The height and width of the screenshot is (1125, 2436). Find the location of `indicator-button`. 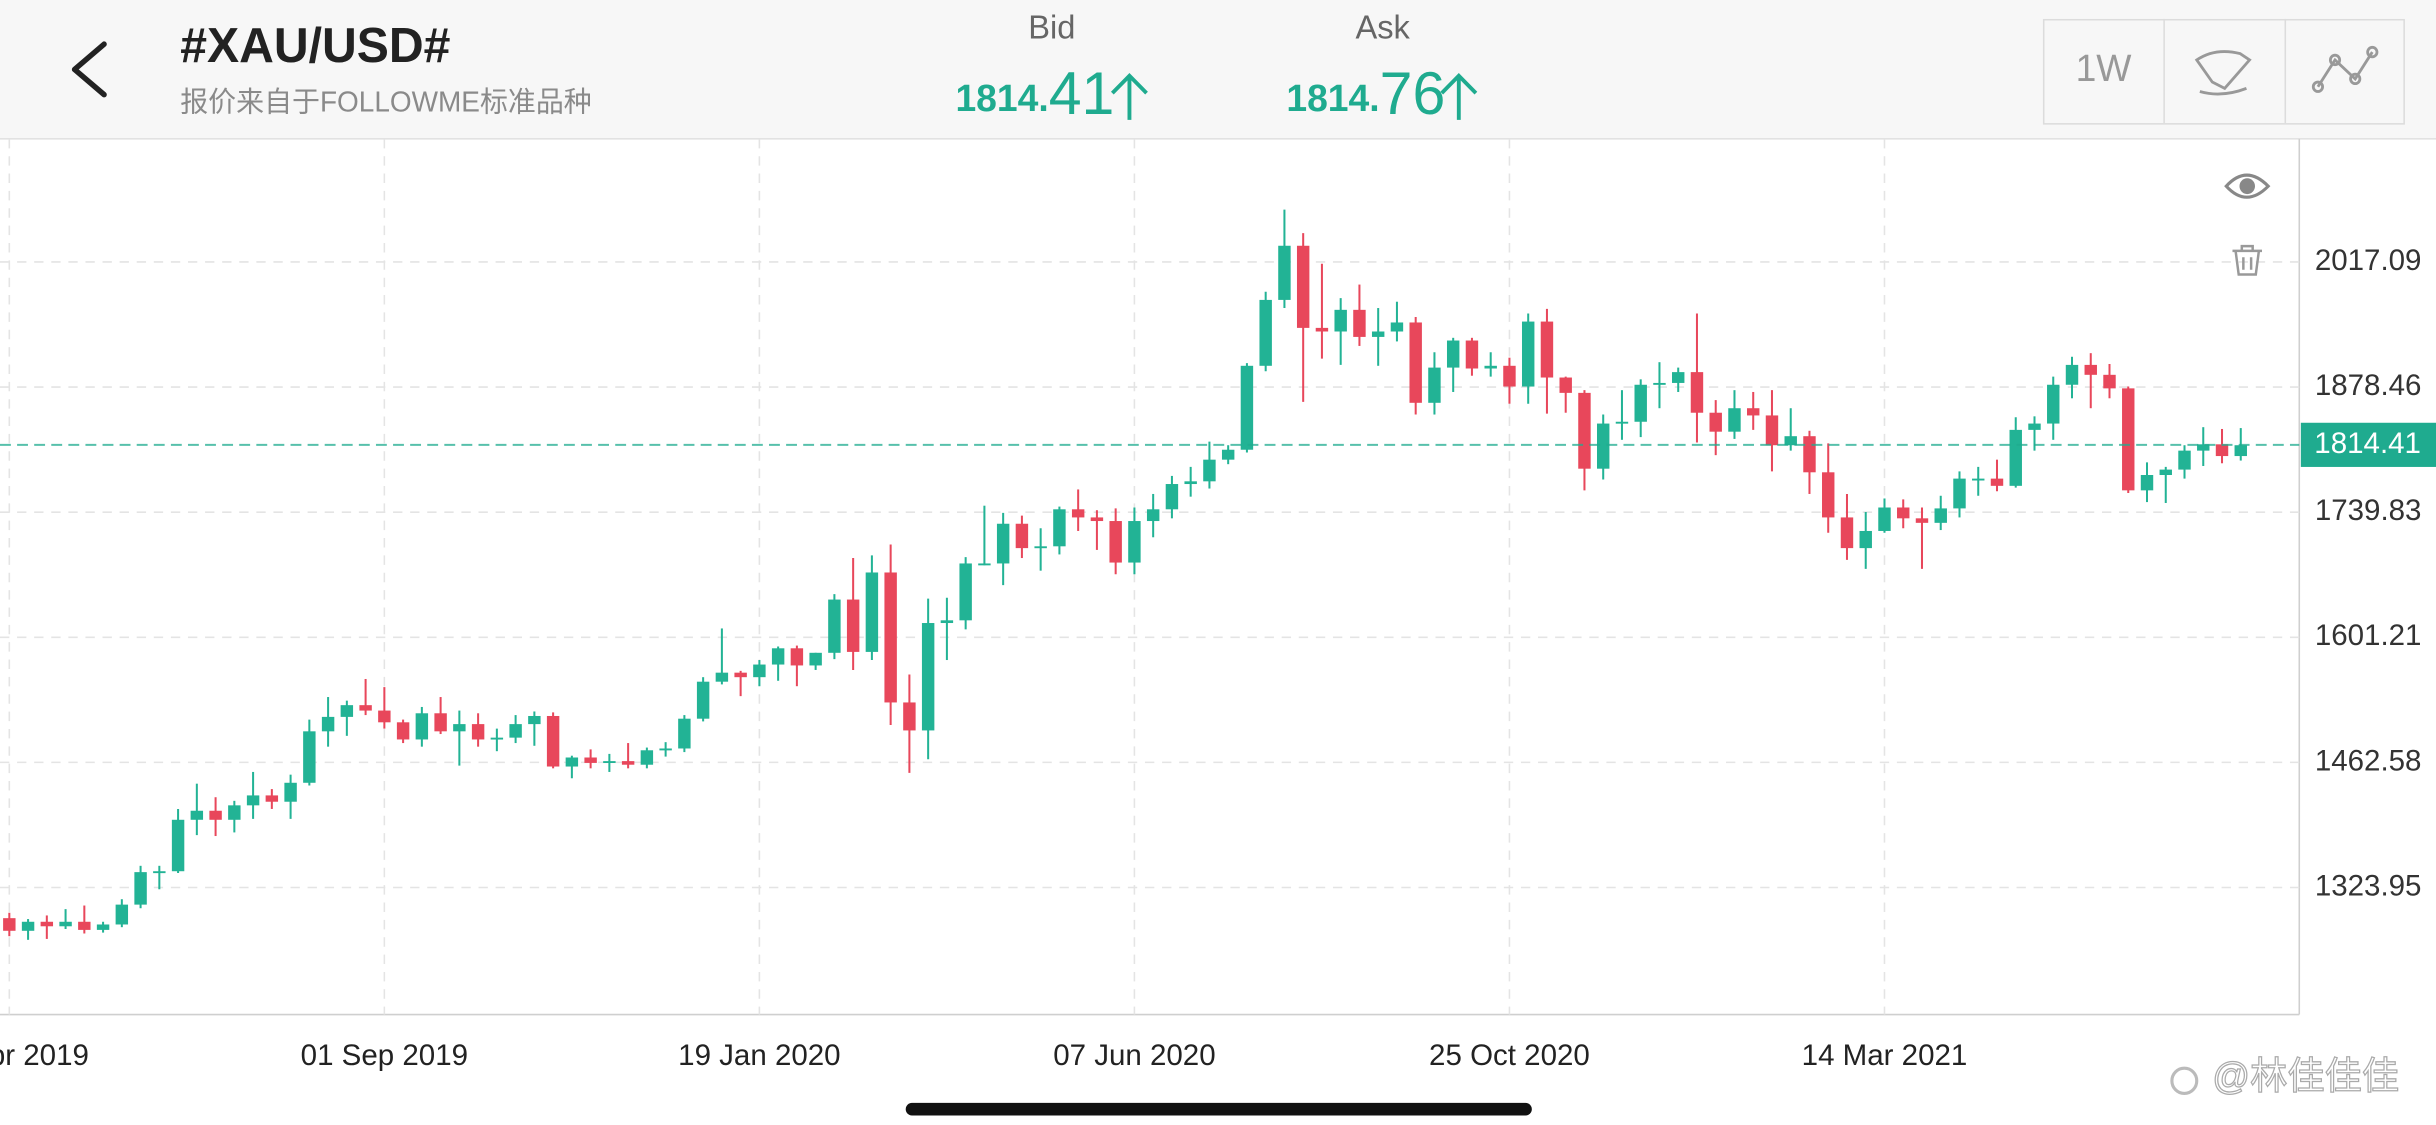

indicator-button is located at coordinates (2345, 69).